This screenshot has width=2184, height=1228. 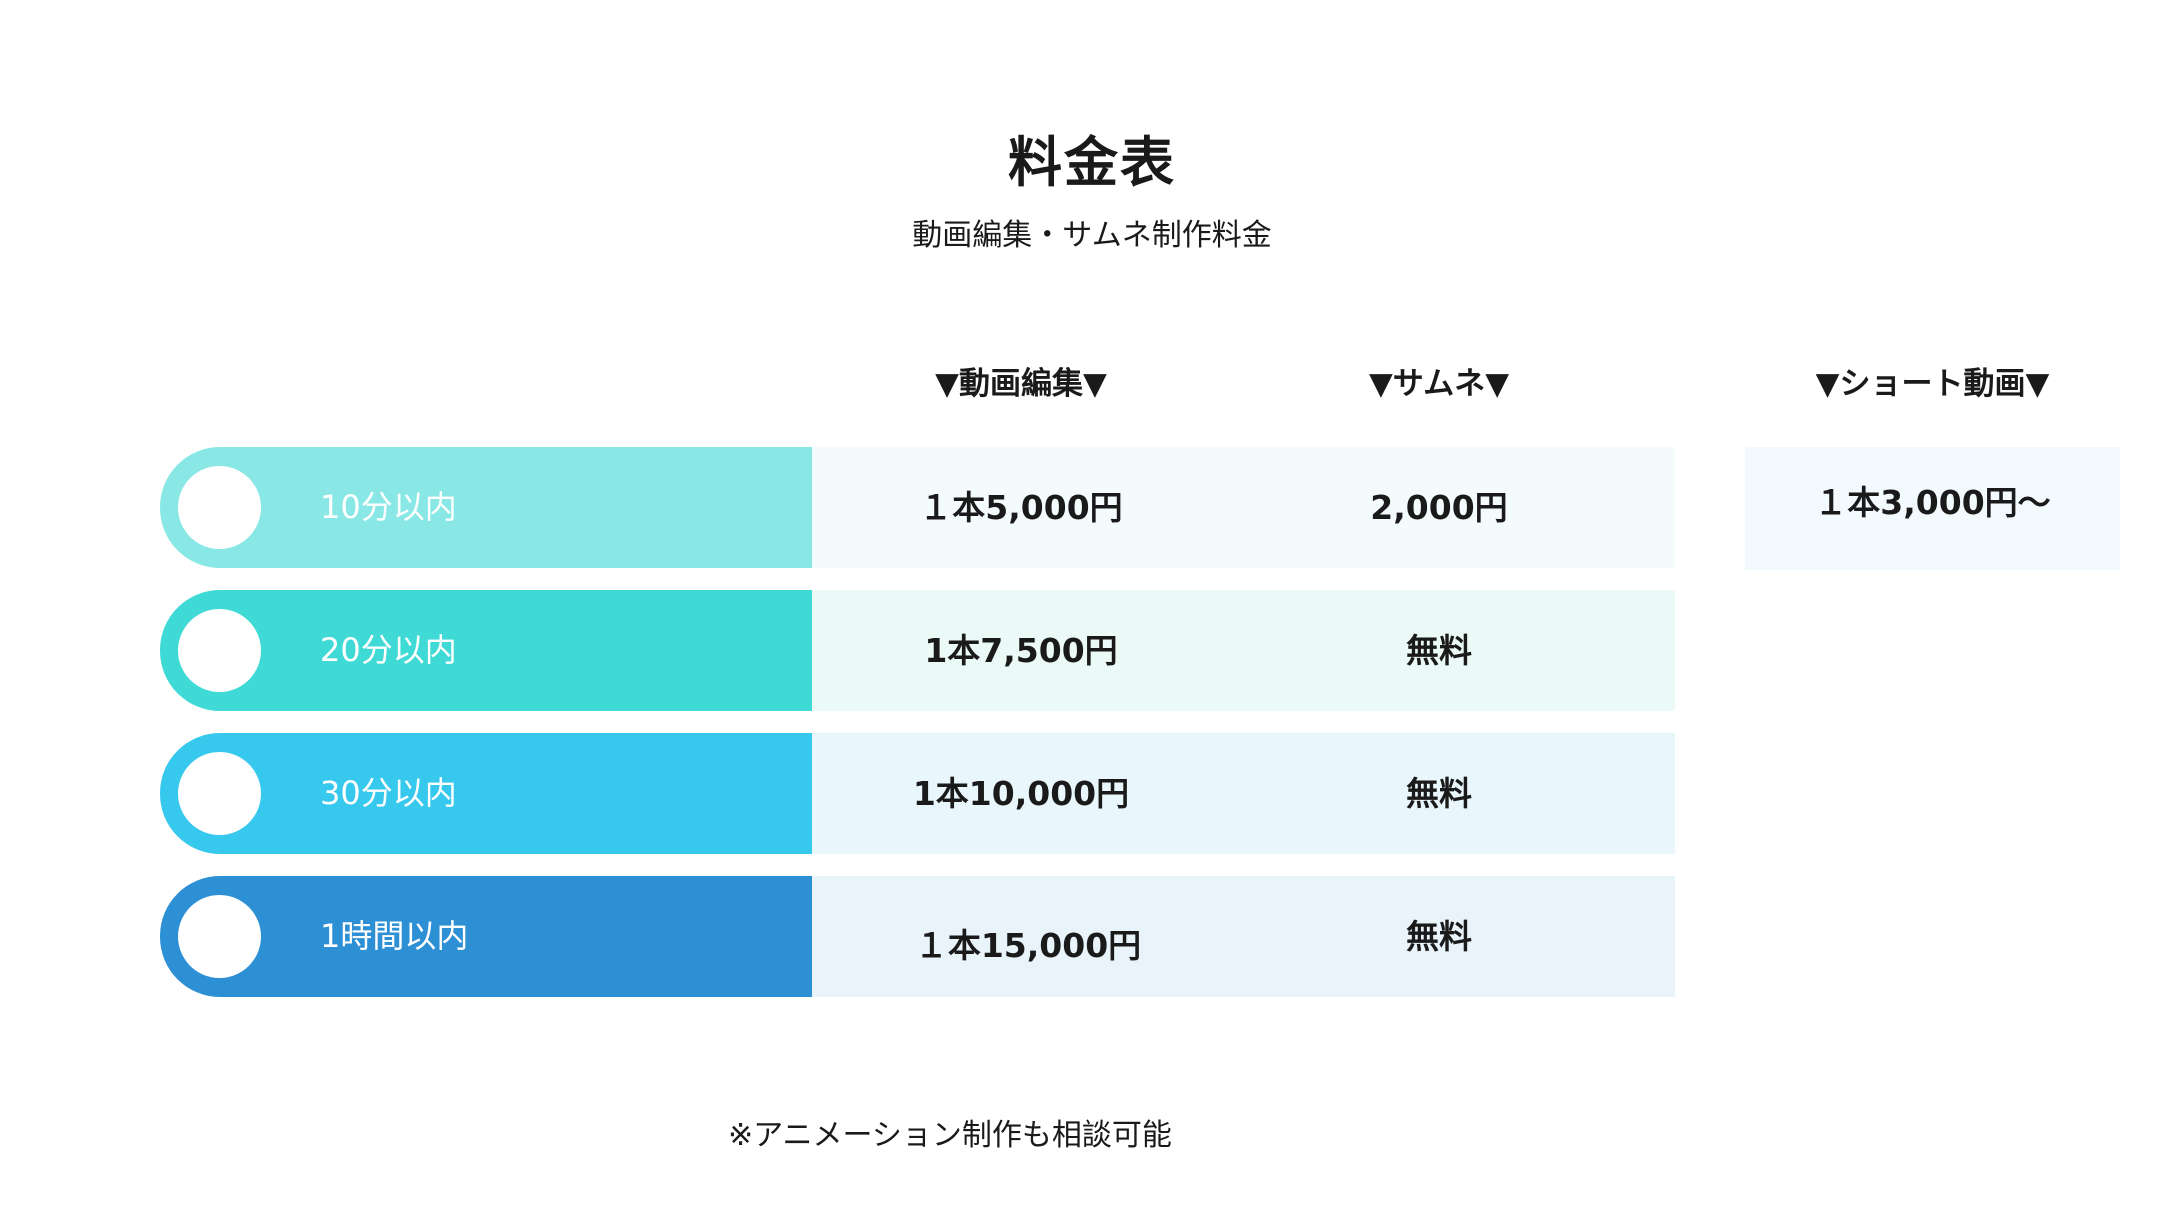 What do you see at coordinates (1243, 507) in the screenshot?
I see `price-cells: １本5,000円 2,000円` at bounding box center [1243, 507].